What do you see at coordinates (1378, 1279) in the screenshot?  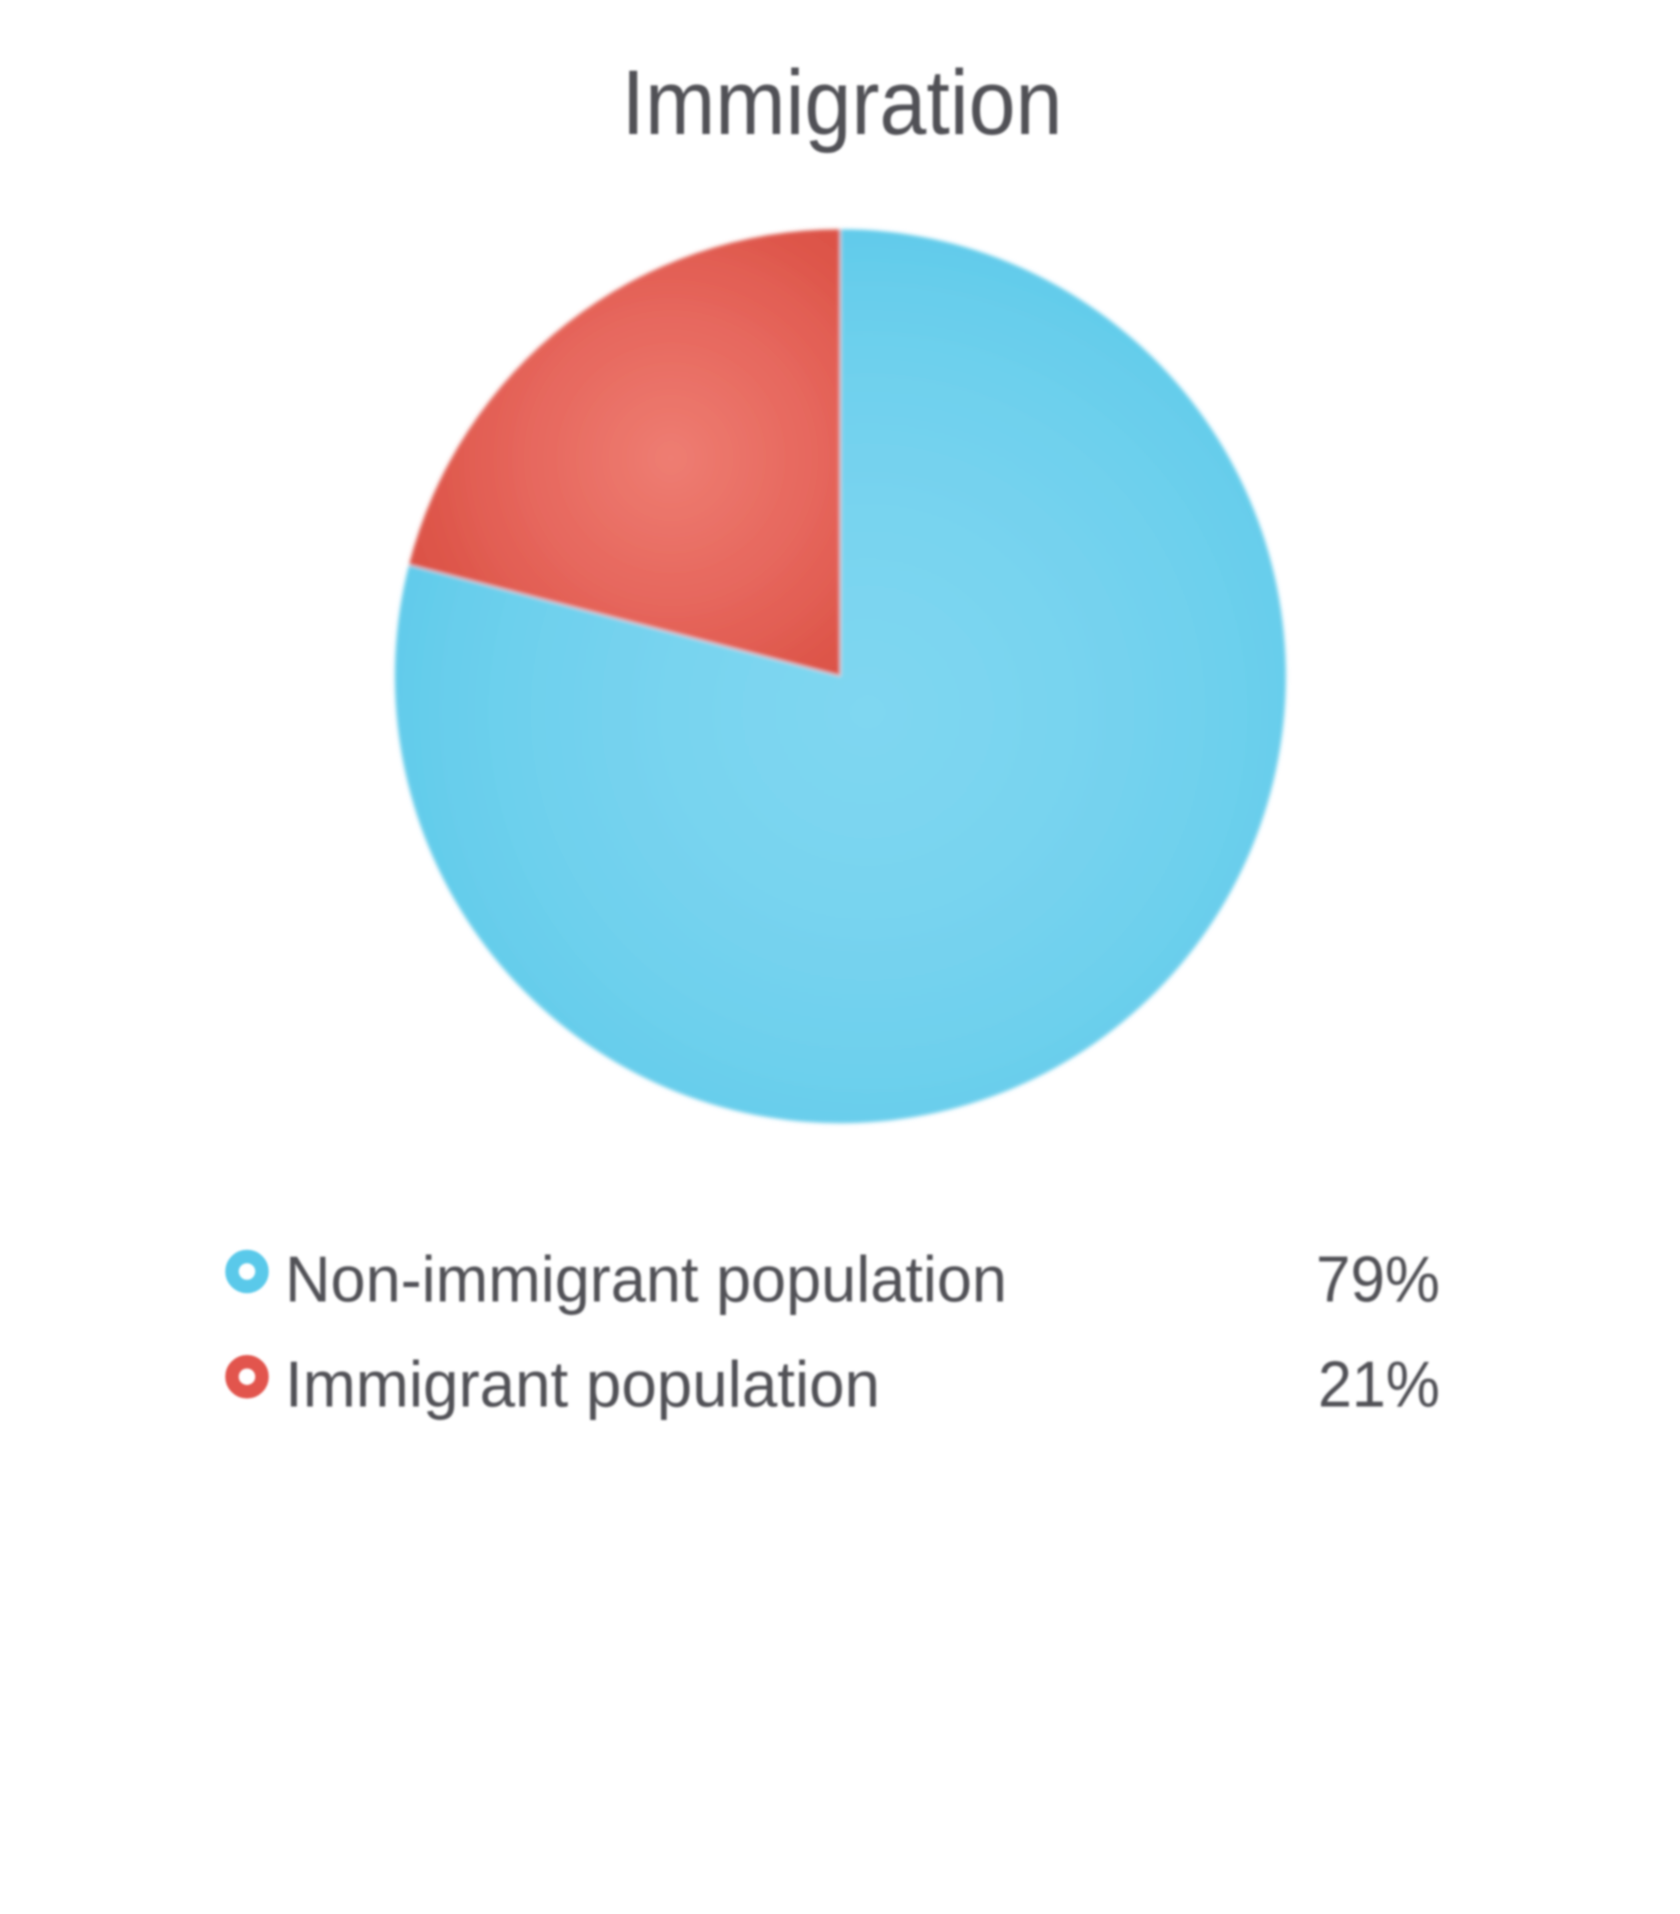 I see `svg-text: 79%` at bounding box center [1378, 1279].